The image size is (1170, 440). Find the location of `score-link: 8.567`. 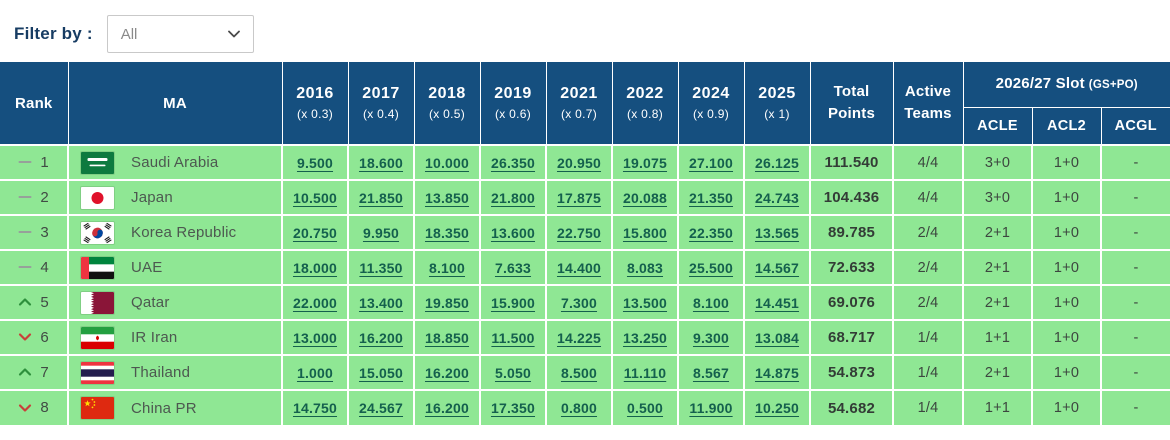

score-link: 8.567 is located at coordinates (711, 372).